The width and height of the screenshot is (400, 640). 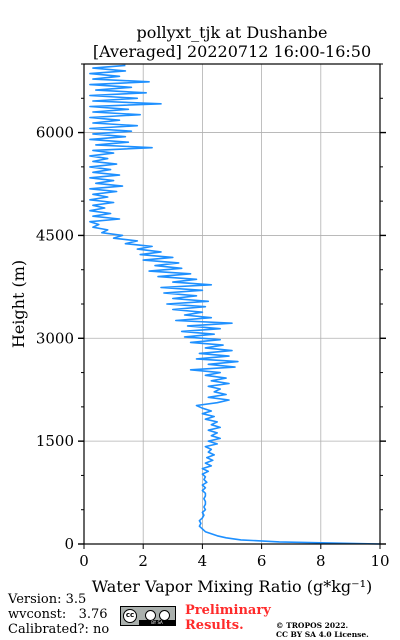 What do you see at coordinates (55, 338) in the screenshot?
I see `y-tick-label: 3000` at bounding box center [55, 338].